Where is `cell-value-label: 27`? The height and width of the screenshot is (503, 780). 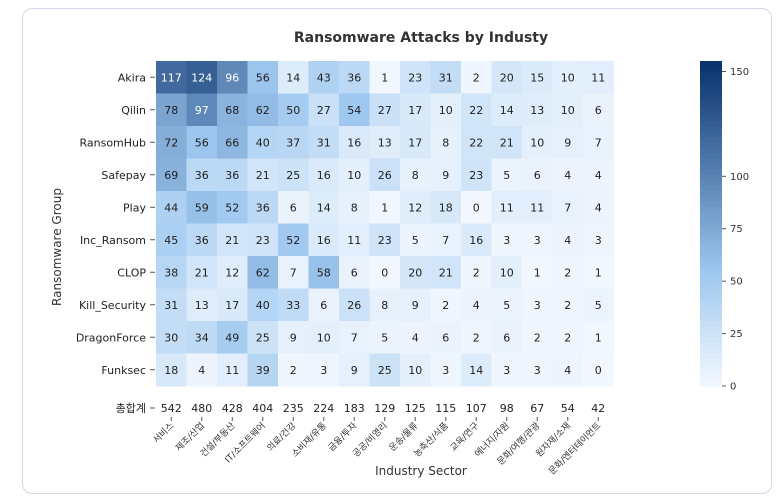
cell-value-label: 27 is located at coordinates (324, 110).